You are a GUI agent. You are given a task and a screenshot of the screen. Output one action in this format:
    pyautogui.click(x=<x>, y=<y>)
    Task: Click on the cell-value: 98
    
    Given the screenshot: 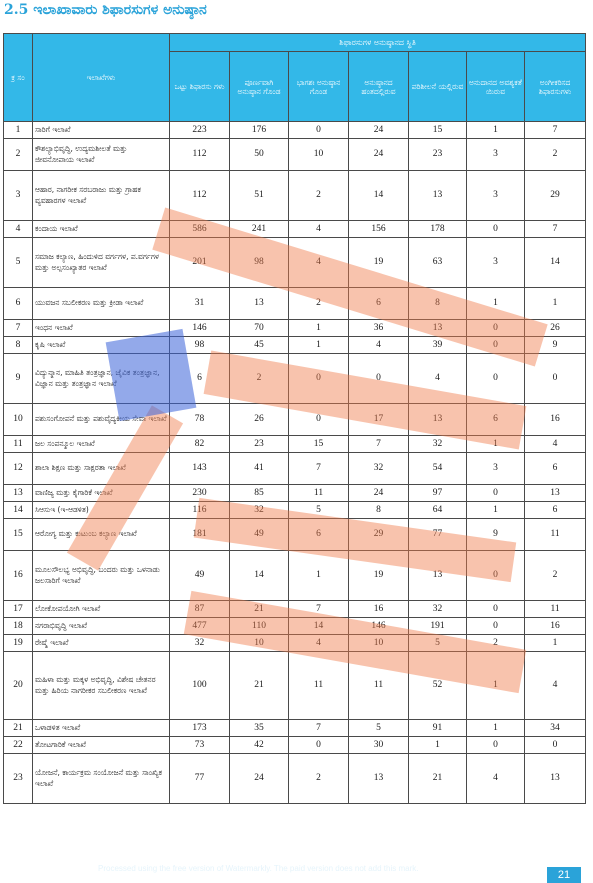 What is the action you would take?
    pyautogui.click(x=199, y=345)
    